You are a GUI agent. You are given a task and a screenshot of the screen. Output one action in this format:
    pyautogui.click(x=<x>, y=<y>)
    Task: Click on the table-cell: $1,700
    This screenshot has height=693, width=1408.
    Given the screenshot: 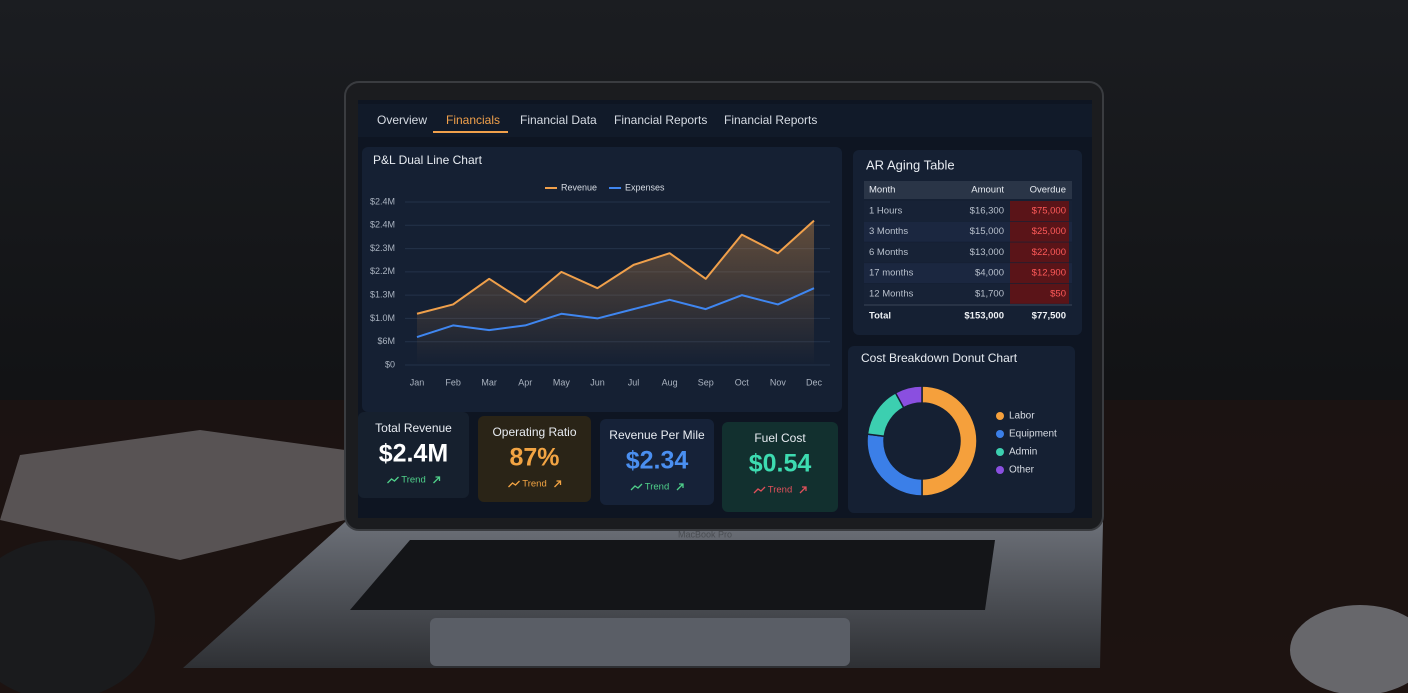 What is the action you would take?
    pyautogui.click(x=989, y=293)
    